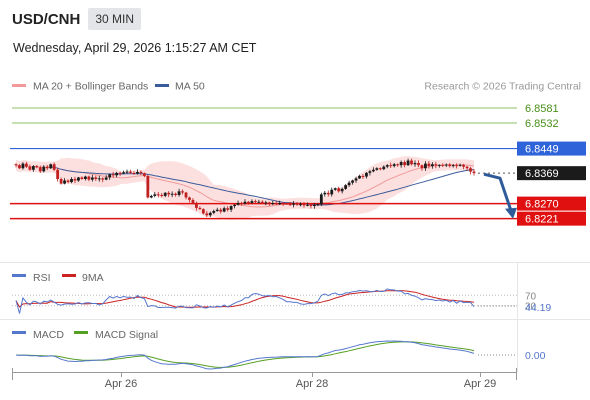 The width and height of the screenshot is (590, 400). What do you see at coordinates (162, 85) in the screenshot?
I see `ma50-legend-swatch` at bounding box center [162, 85].